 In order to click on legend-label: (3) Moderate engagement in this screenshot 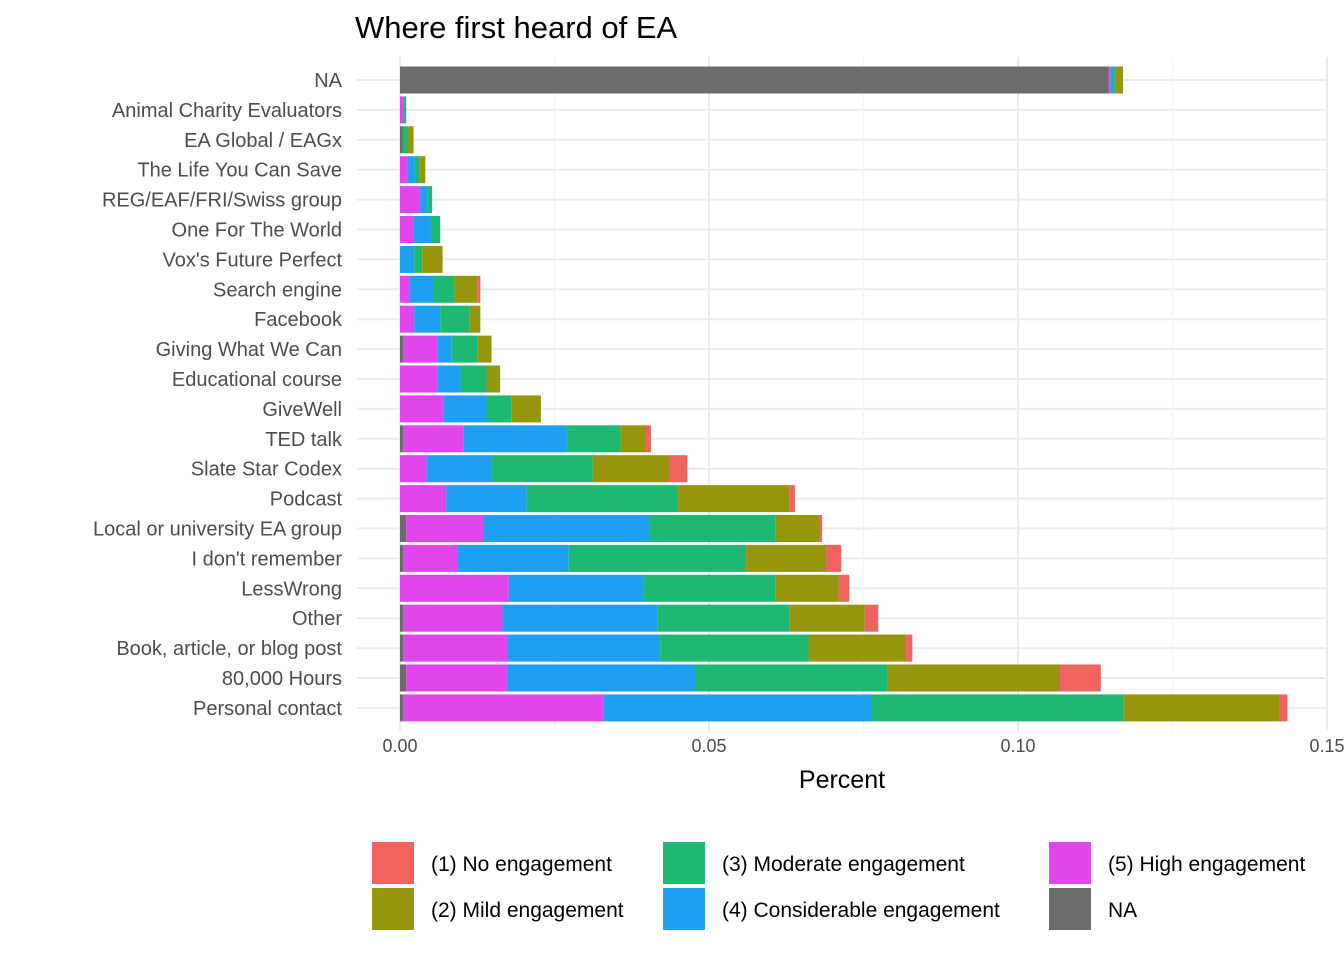, I will do `click(843, 864)`.